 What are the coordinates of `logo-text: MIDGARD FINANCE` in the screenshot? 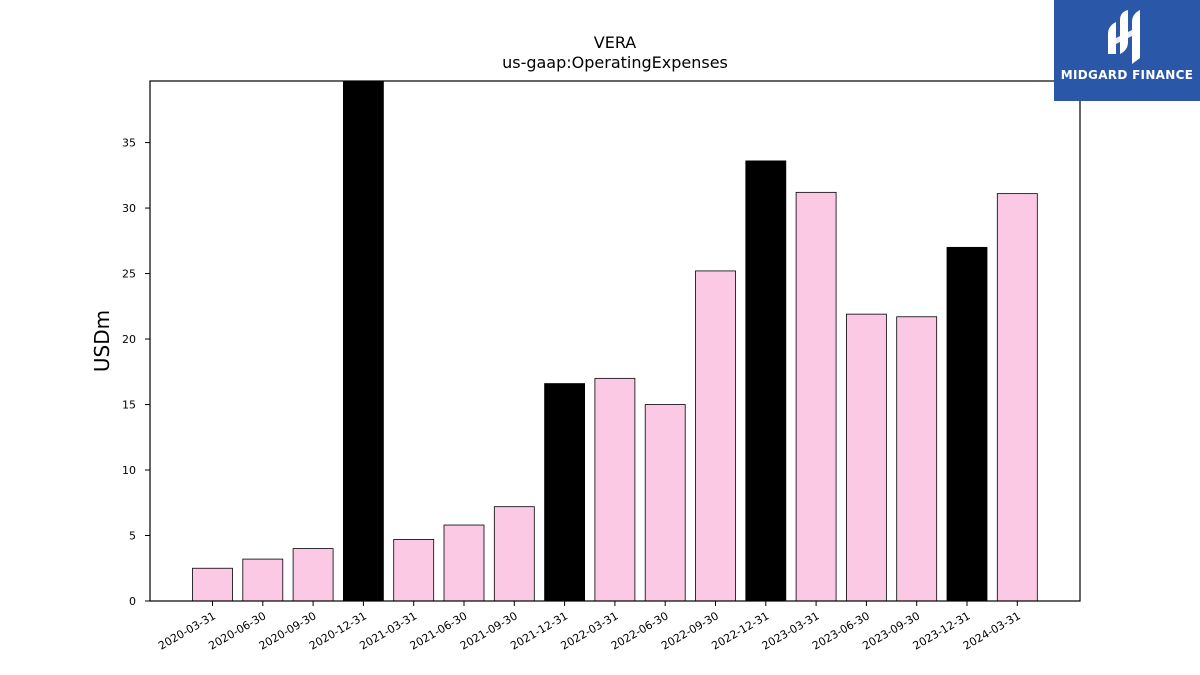 It's located at (1127, 75).